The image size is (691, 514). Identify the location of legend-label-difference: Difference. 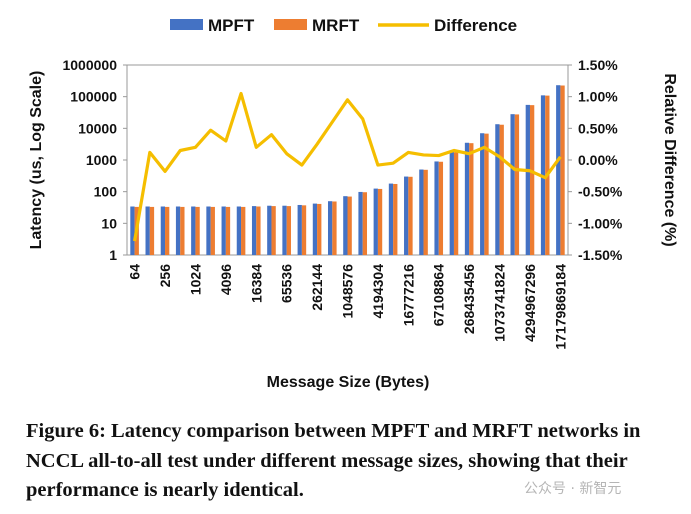
(475, 25).